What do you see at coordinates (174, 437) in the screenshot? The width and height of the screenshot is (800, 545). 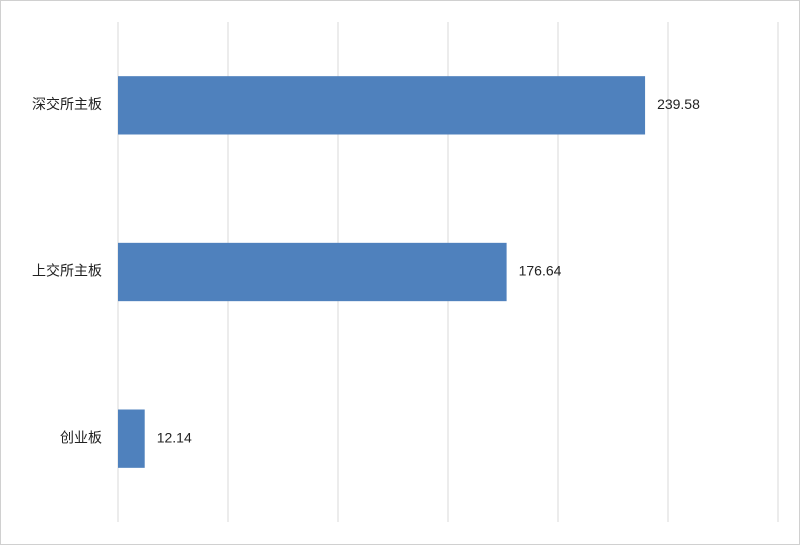 I see `data-label: 12.14` at bounding box center [174, 437].